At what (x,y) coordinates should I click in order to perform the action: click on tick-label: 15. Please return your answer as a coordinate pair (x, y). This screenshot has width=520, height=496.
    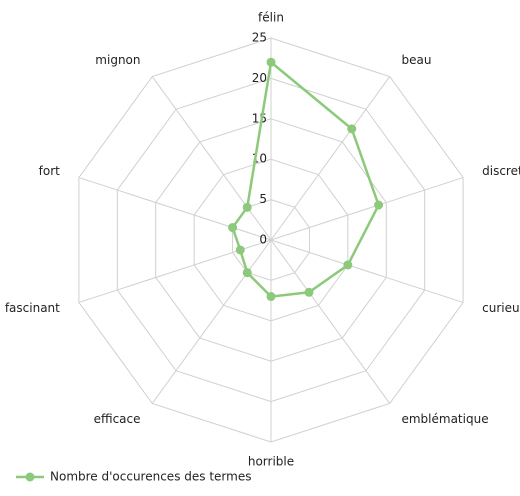
    Looking at the image, I should click on (259, 118).